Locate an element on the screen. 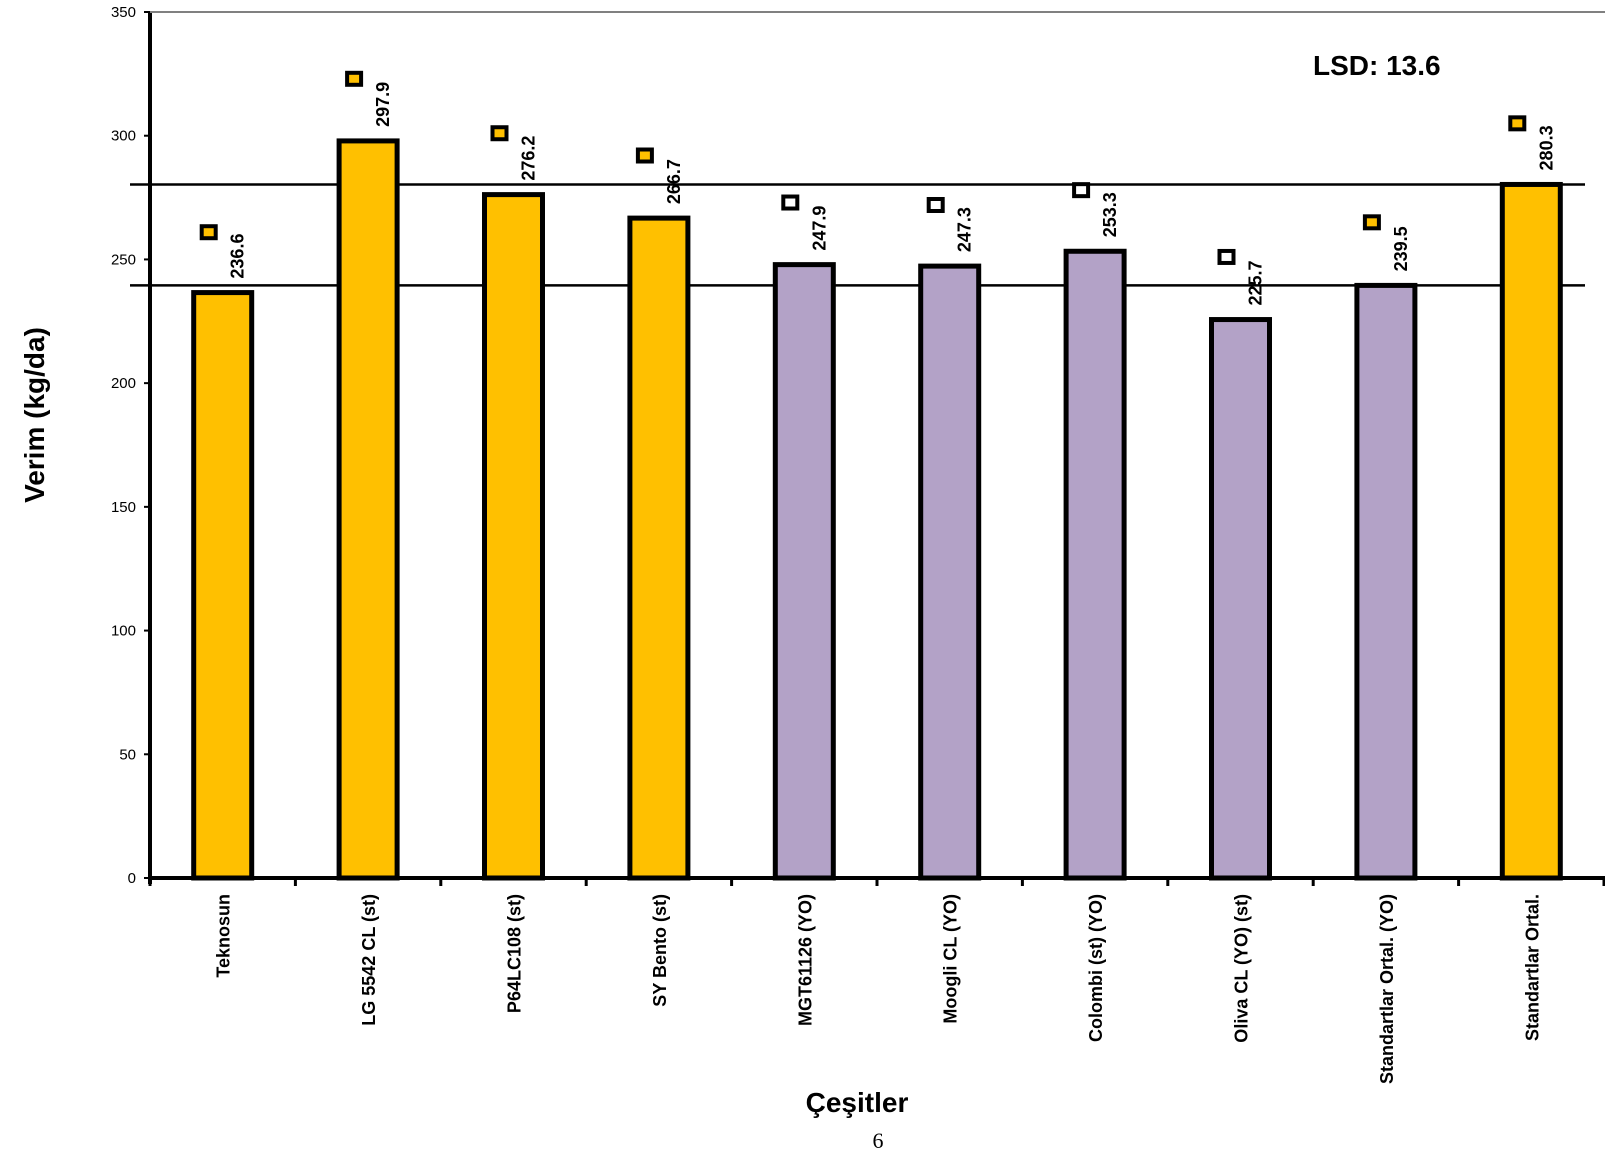  category-label: Teknosun is located at coordinates (224, 936).